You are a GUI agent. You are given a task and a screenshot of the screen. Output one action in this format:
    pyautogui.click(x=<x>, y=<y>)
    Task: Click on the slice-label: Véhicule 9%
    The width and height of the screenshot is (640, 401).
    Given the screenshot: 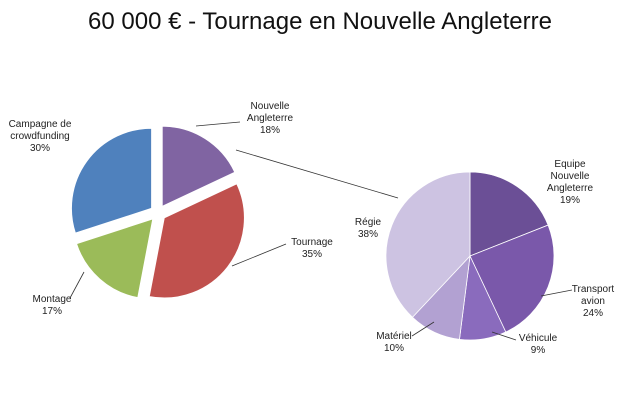 What is the action you would take?
    pyautogui.click(x=538, y=344)
    